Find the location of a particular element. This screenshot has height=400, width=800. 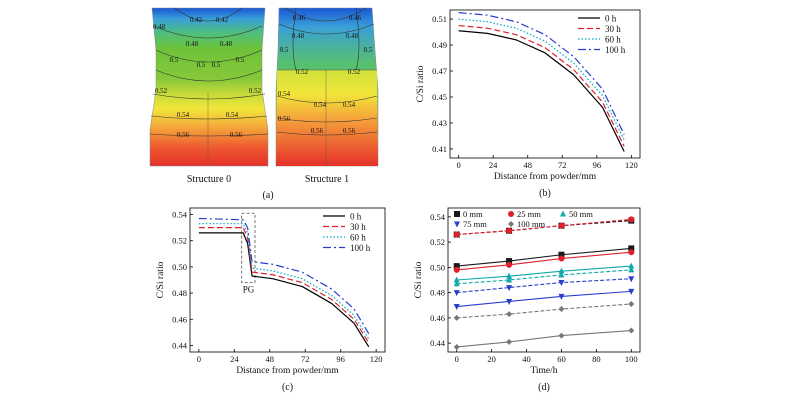

y-tick-label: 0.49 is located at coordinates (439, 45).